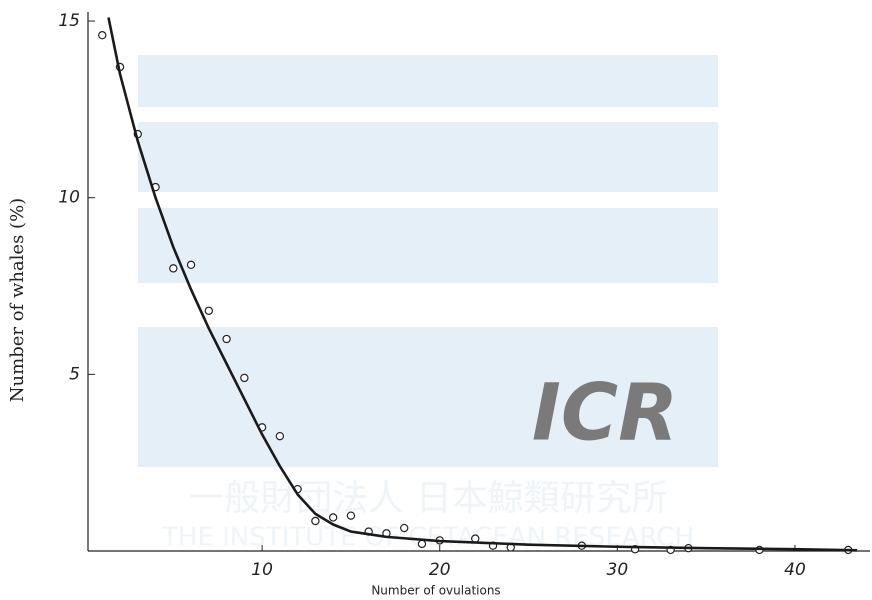 The width and height of the screenshot is (872, 600). I want to click on y-tick-label: 15, so click(69, 21).